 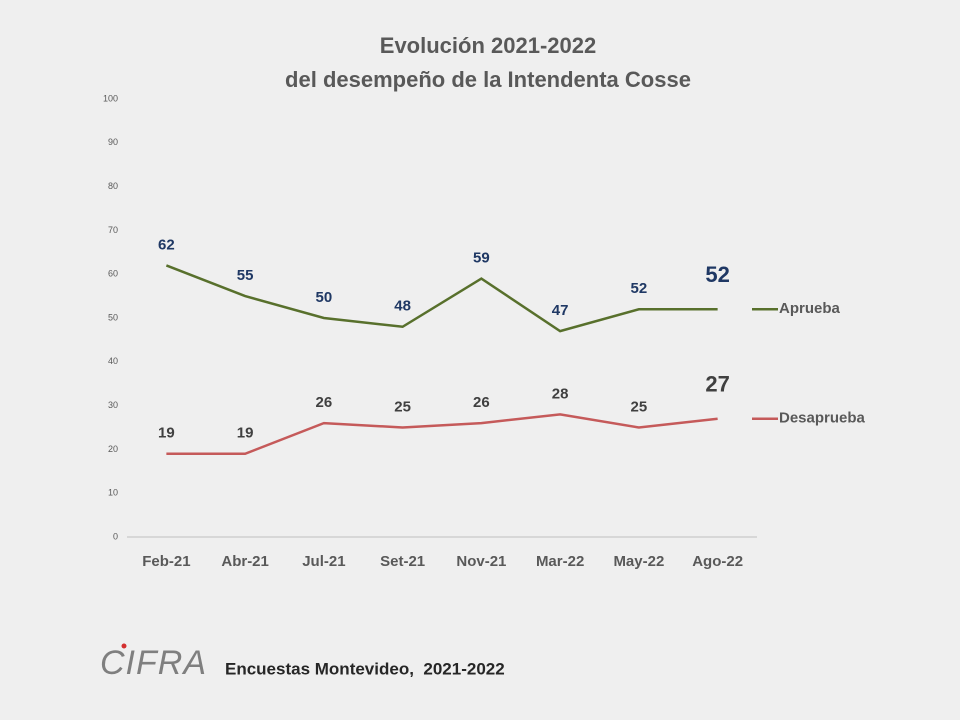 What do you see at coordinates (488, 45) in the screenshot?
I see `chart-title: Evolución 2021-2022` at bounding box center [488, 45].